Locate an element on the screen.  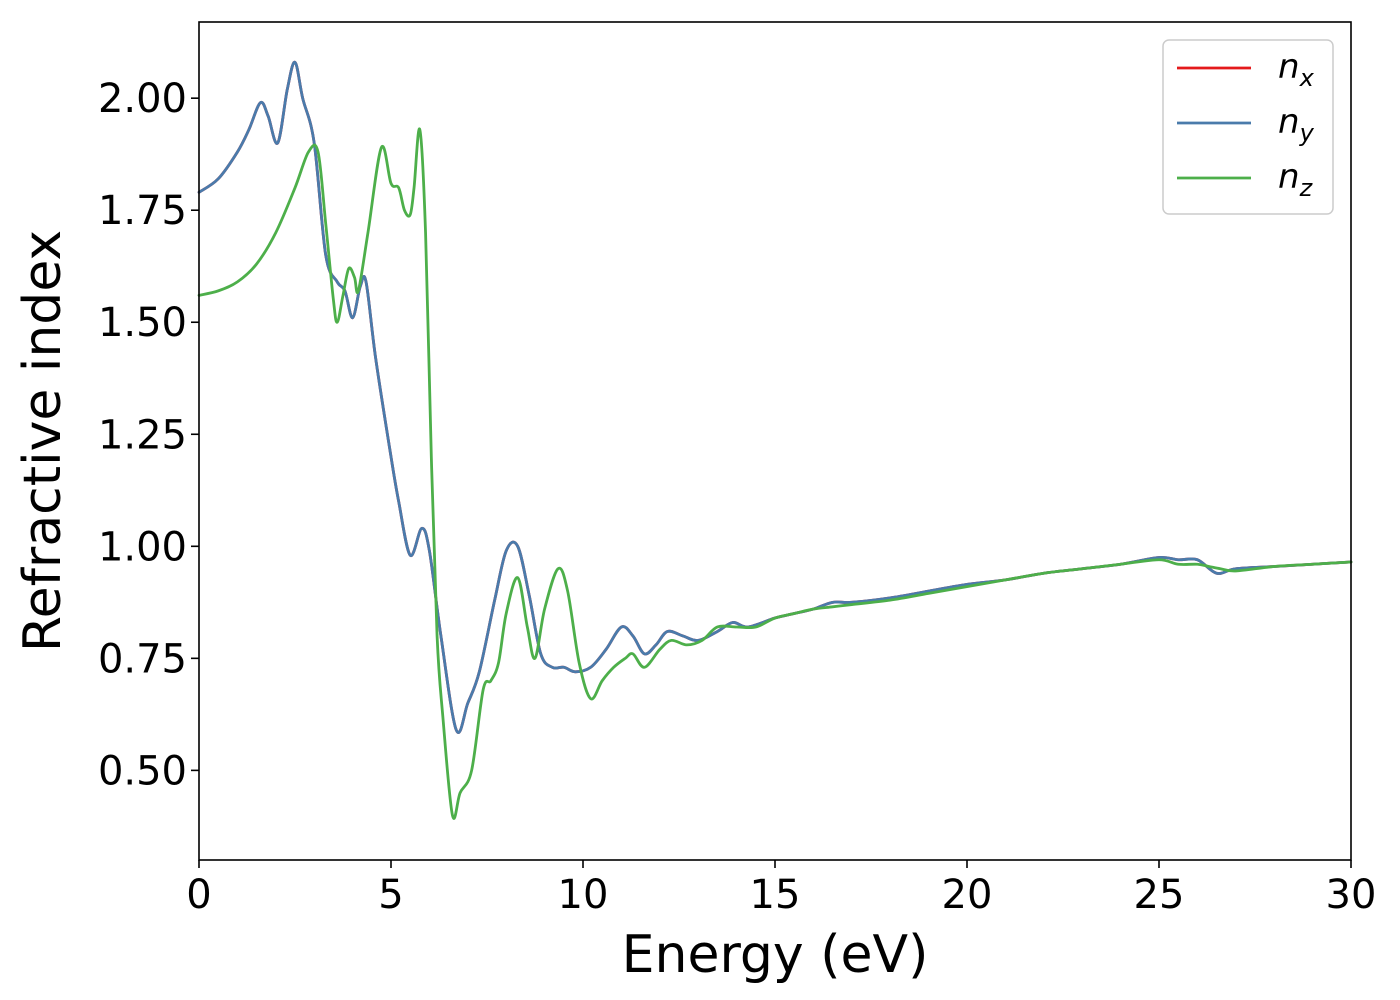
x-tick-label: 10 is located at coordinates (583, 895).